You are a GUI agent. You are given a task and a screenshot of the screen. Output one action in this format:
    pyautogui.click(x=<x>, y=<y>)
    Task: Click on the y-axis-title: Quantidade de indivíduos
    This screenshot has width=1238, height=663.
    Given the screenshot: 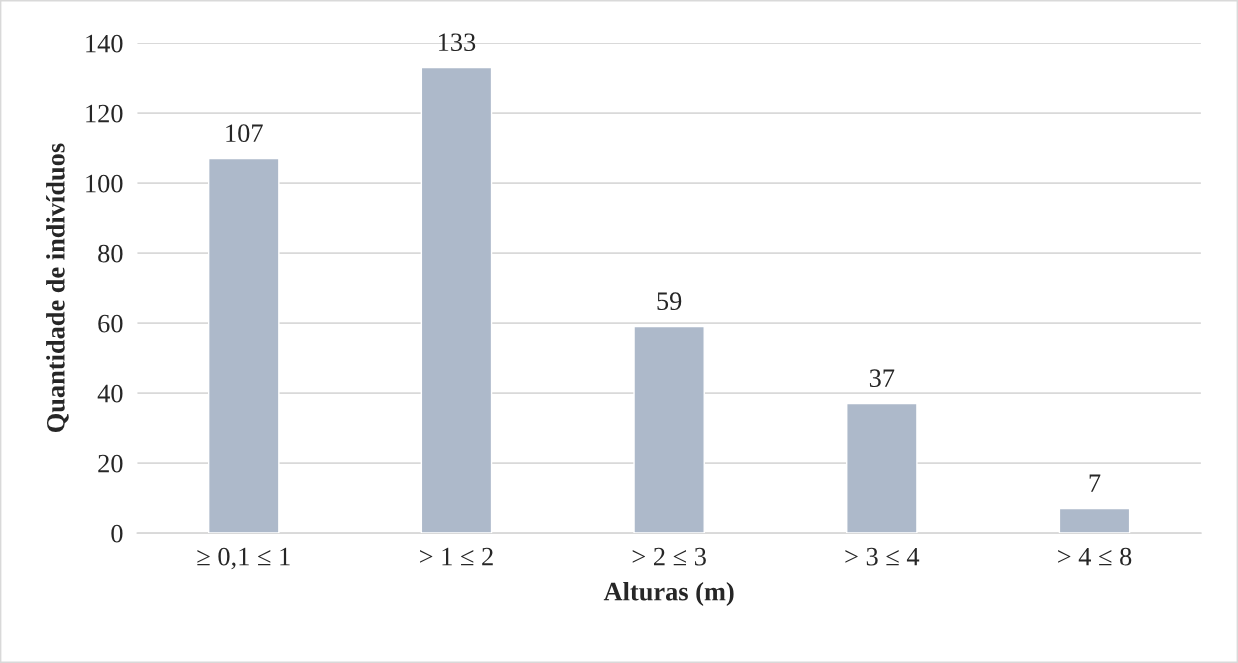 What is the action you would take?
    pyautogui.click(x=57, y=287)
    